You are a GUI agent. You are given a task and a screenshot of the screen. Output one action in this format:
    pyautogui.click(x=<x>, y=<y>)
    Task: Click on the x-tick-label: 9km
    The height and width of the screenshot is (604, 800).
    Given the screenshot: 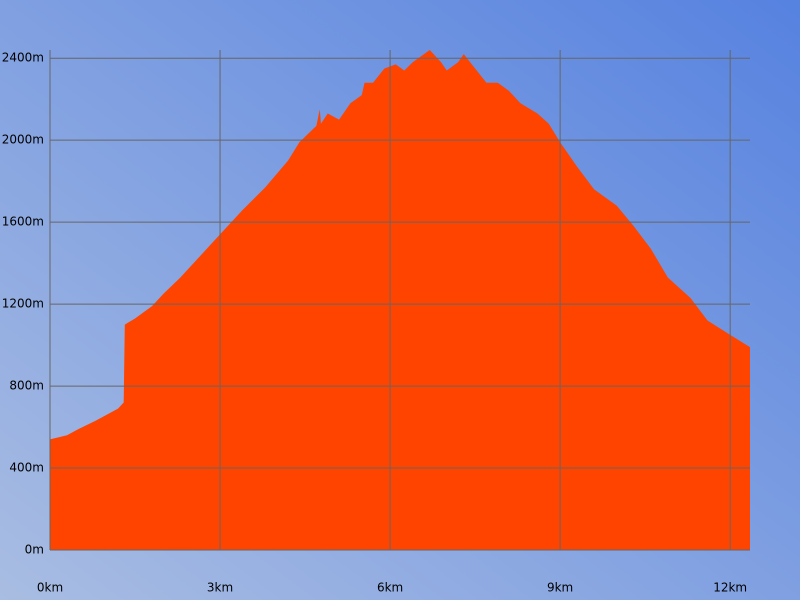 What is the action you would take?
    pyautogui.click(x=560, y=588)
    